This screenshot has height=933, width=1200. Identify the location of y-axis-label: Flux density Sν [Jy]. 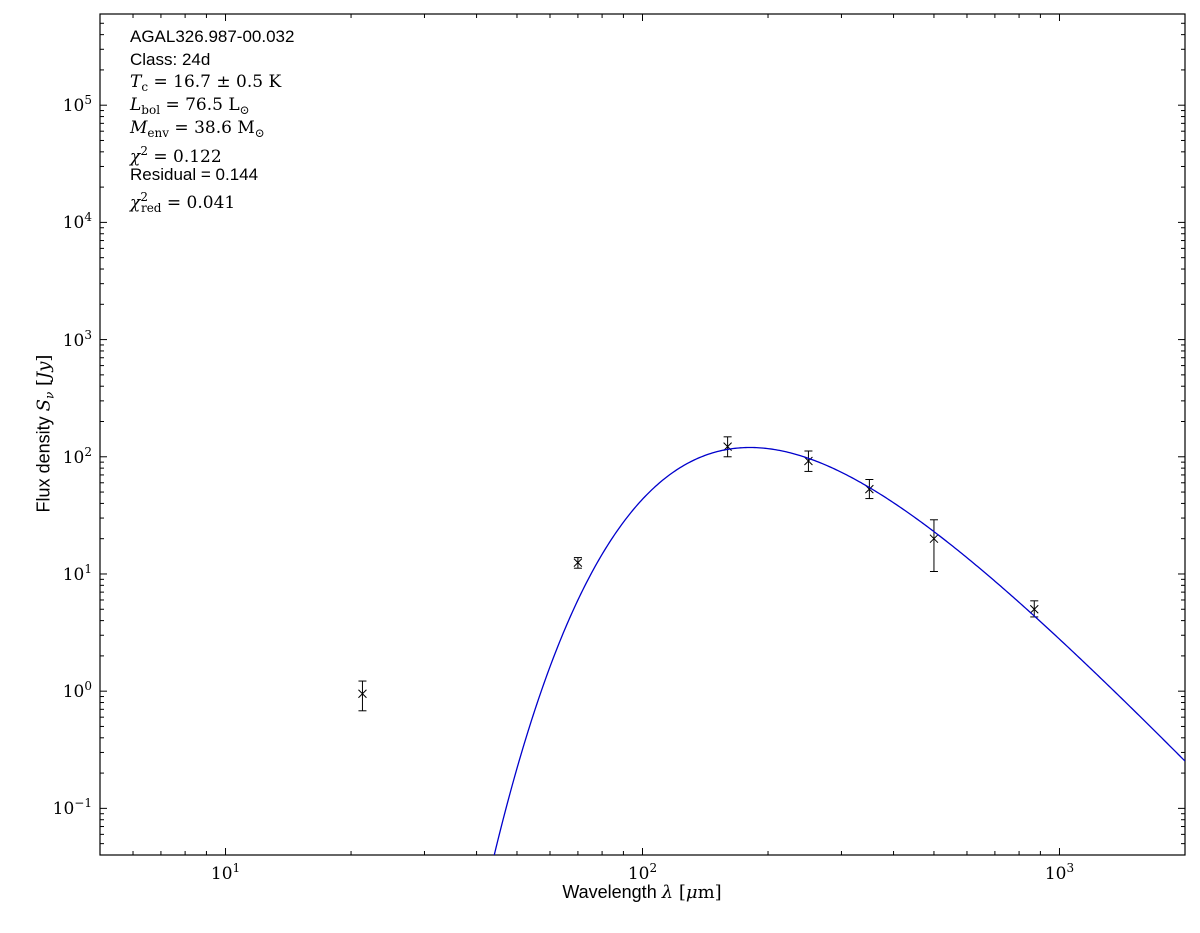
(45, 433).